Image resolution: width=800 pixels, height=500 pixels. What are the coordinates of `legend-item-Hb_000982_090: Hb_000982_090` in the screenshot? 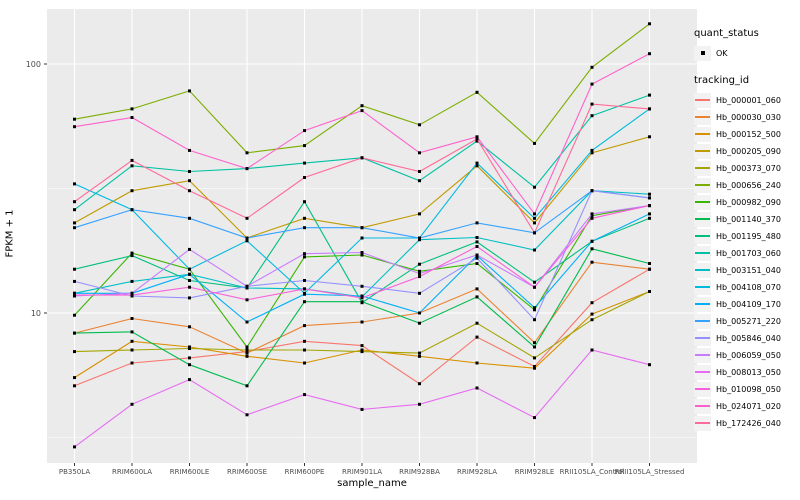 It's located at (746, 202).